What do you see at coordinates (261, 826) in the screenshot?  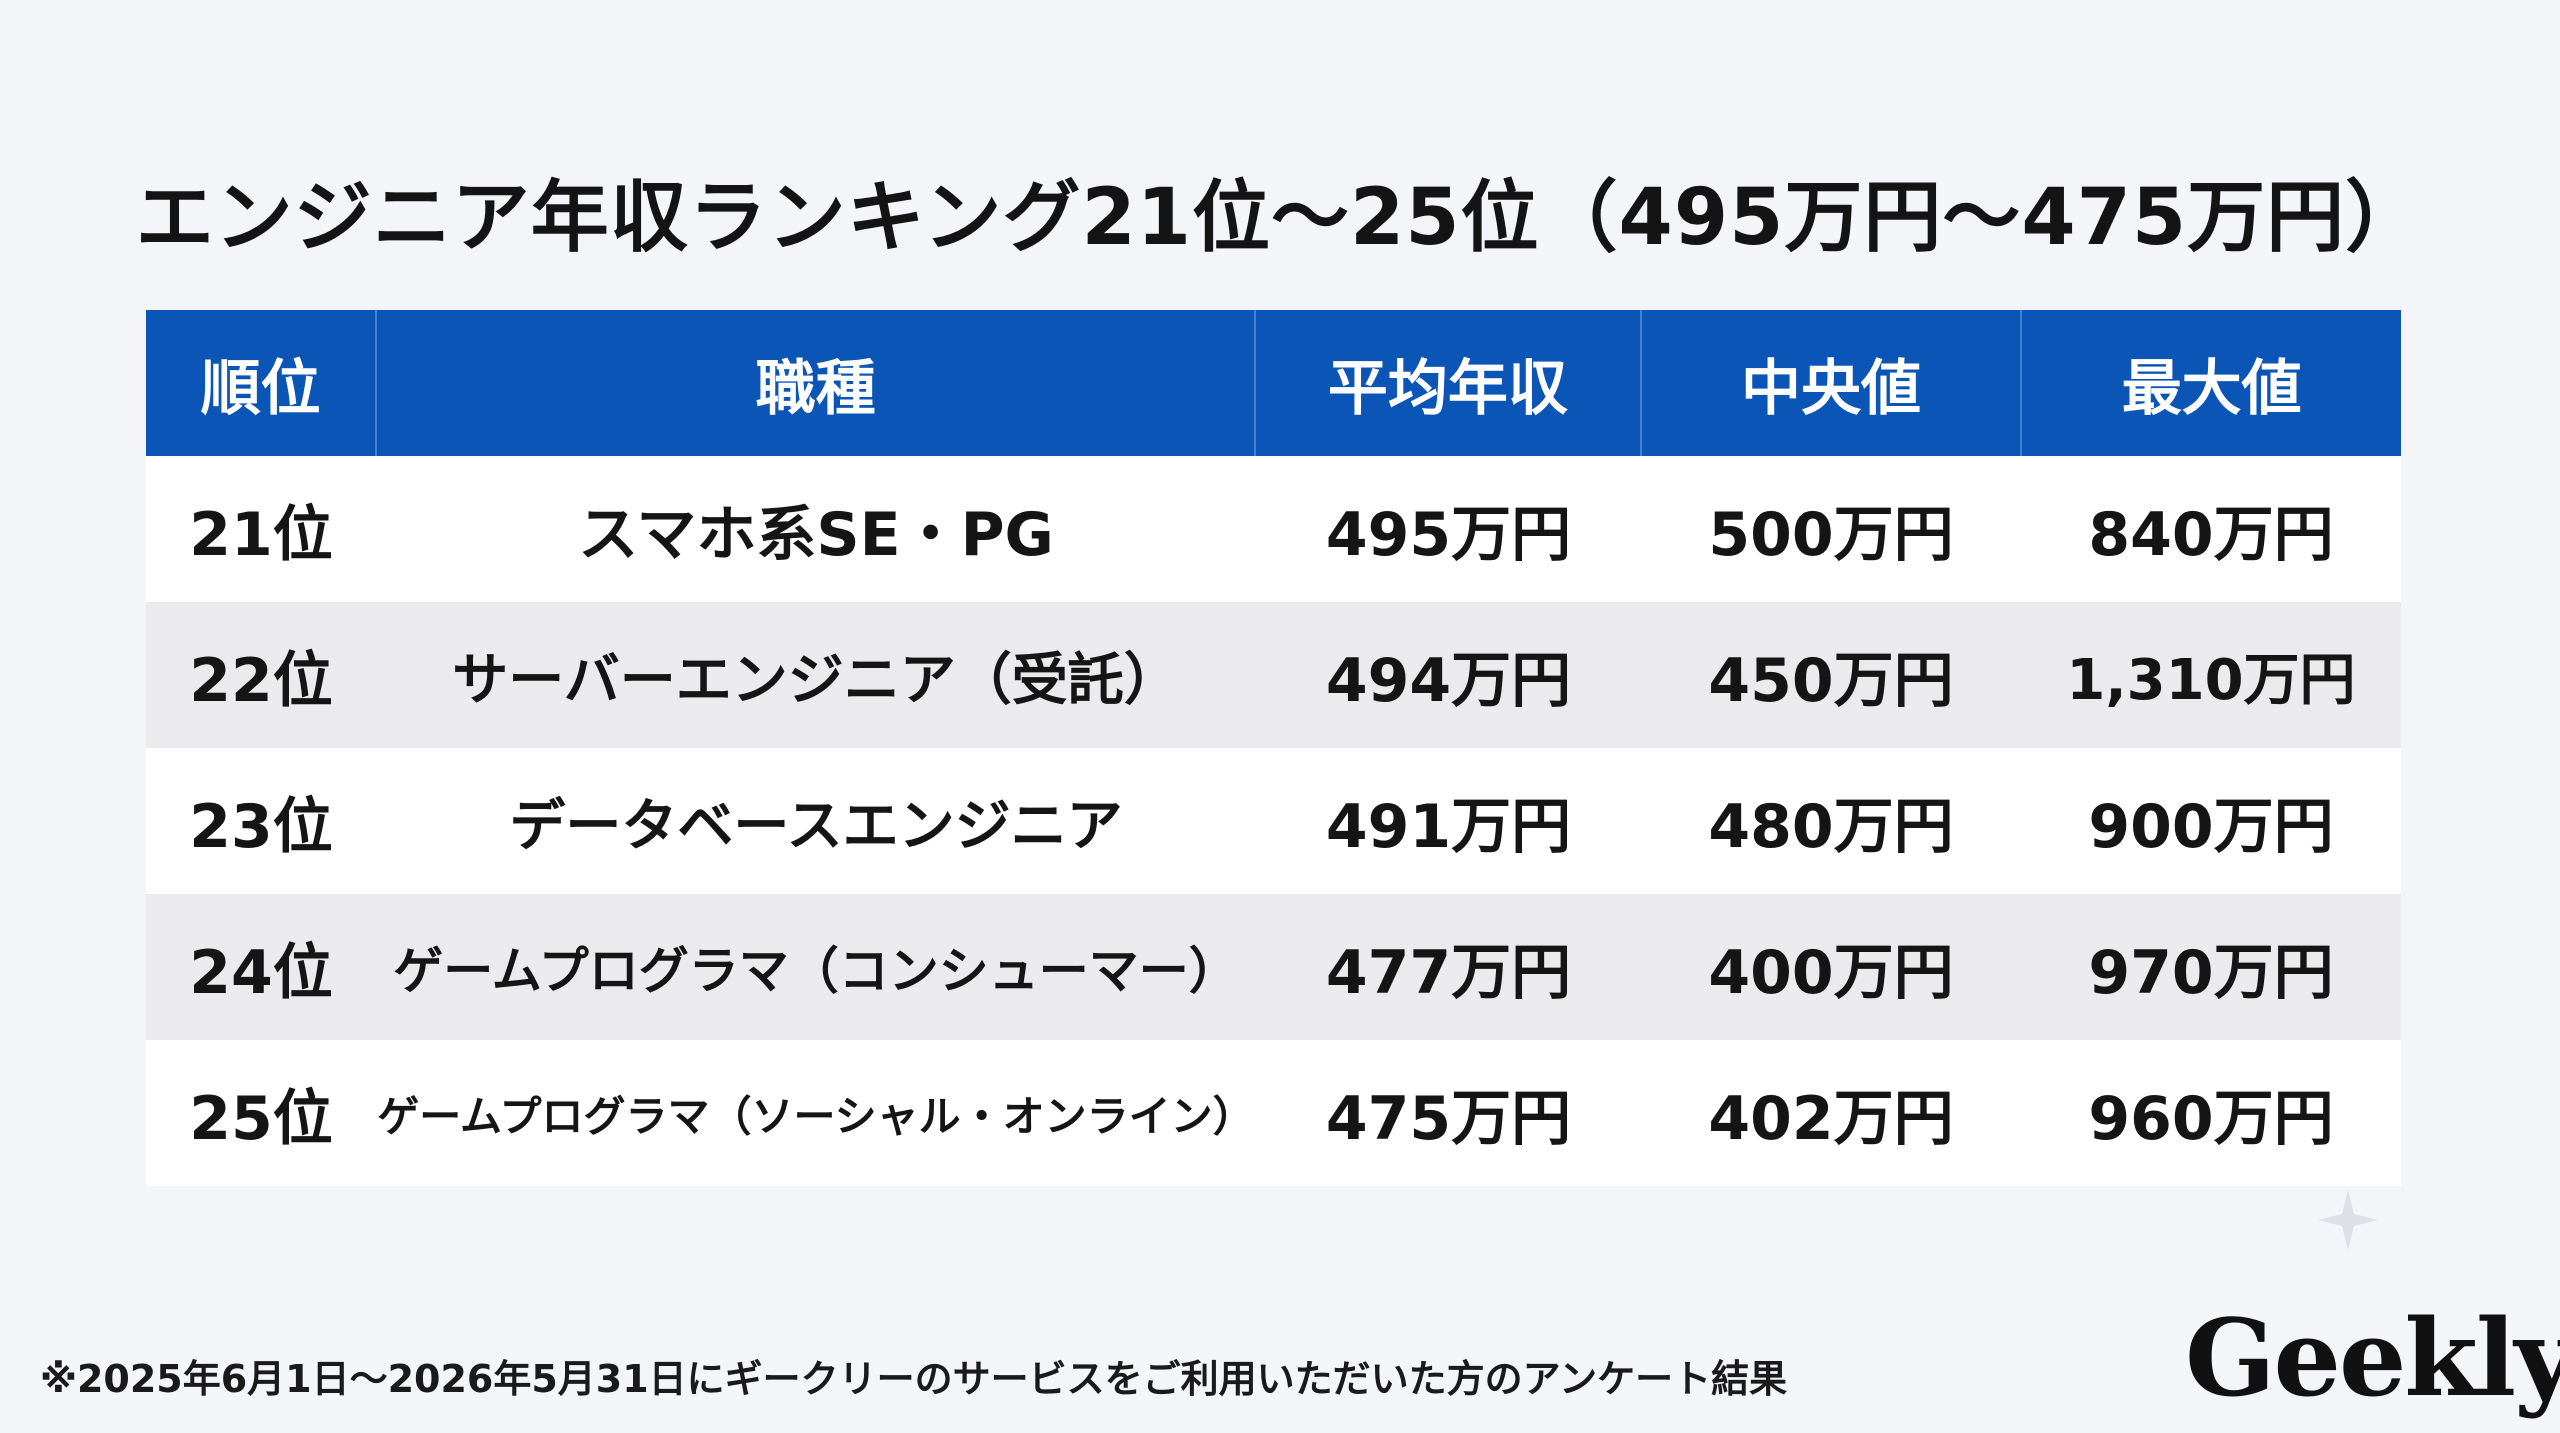 I see `rank-cell: 23位` at bounding box center [261, 826].